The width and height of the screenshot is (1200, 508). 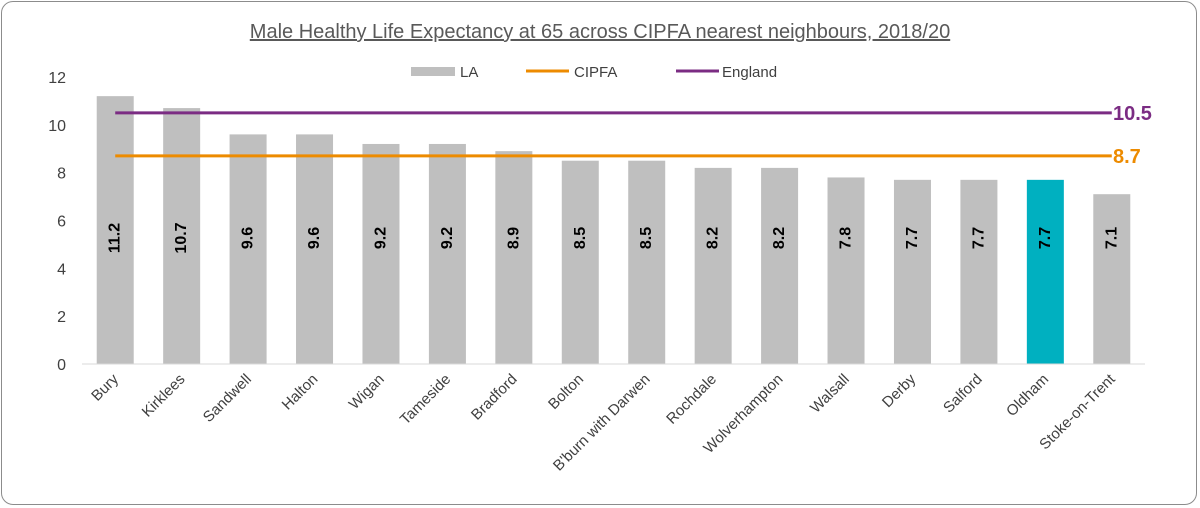 What do you see at coordinates (115, 238) in the screenshot?
I see `bar-value-label: 11.2` at bounding box center [115, 238].